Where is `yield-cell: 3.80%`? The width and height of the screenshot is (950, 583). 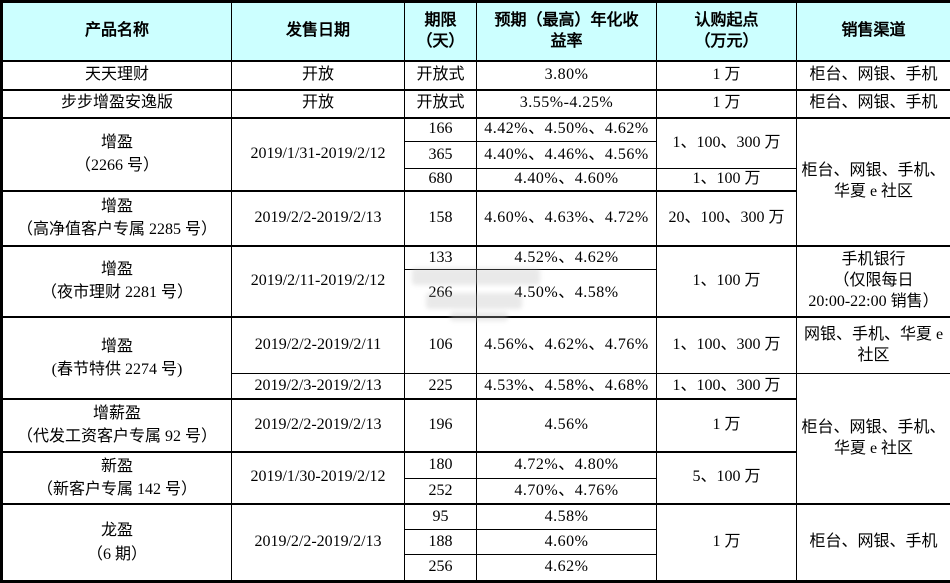 yield-cell: 3.80% is located at coordinates (566, 75).